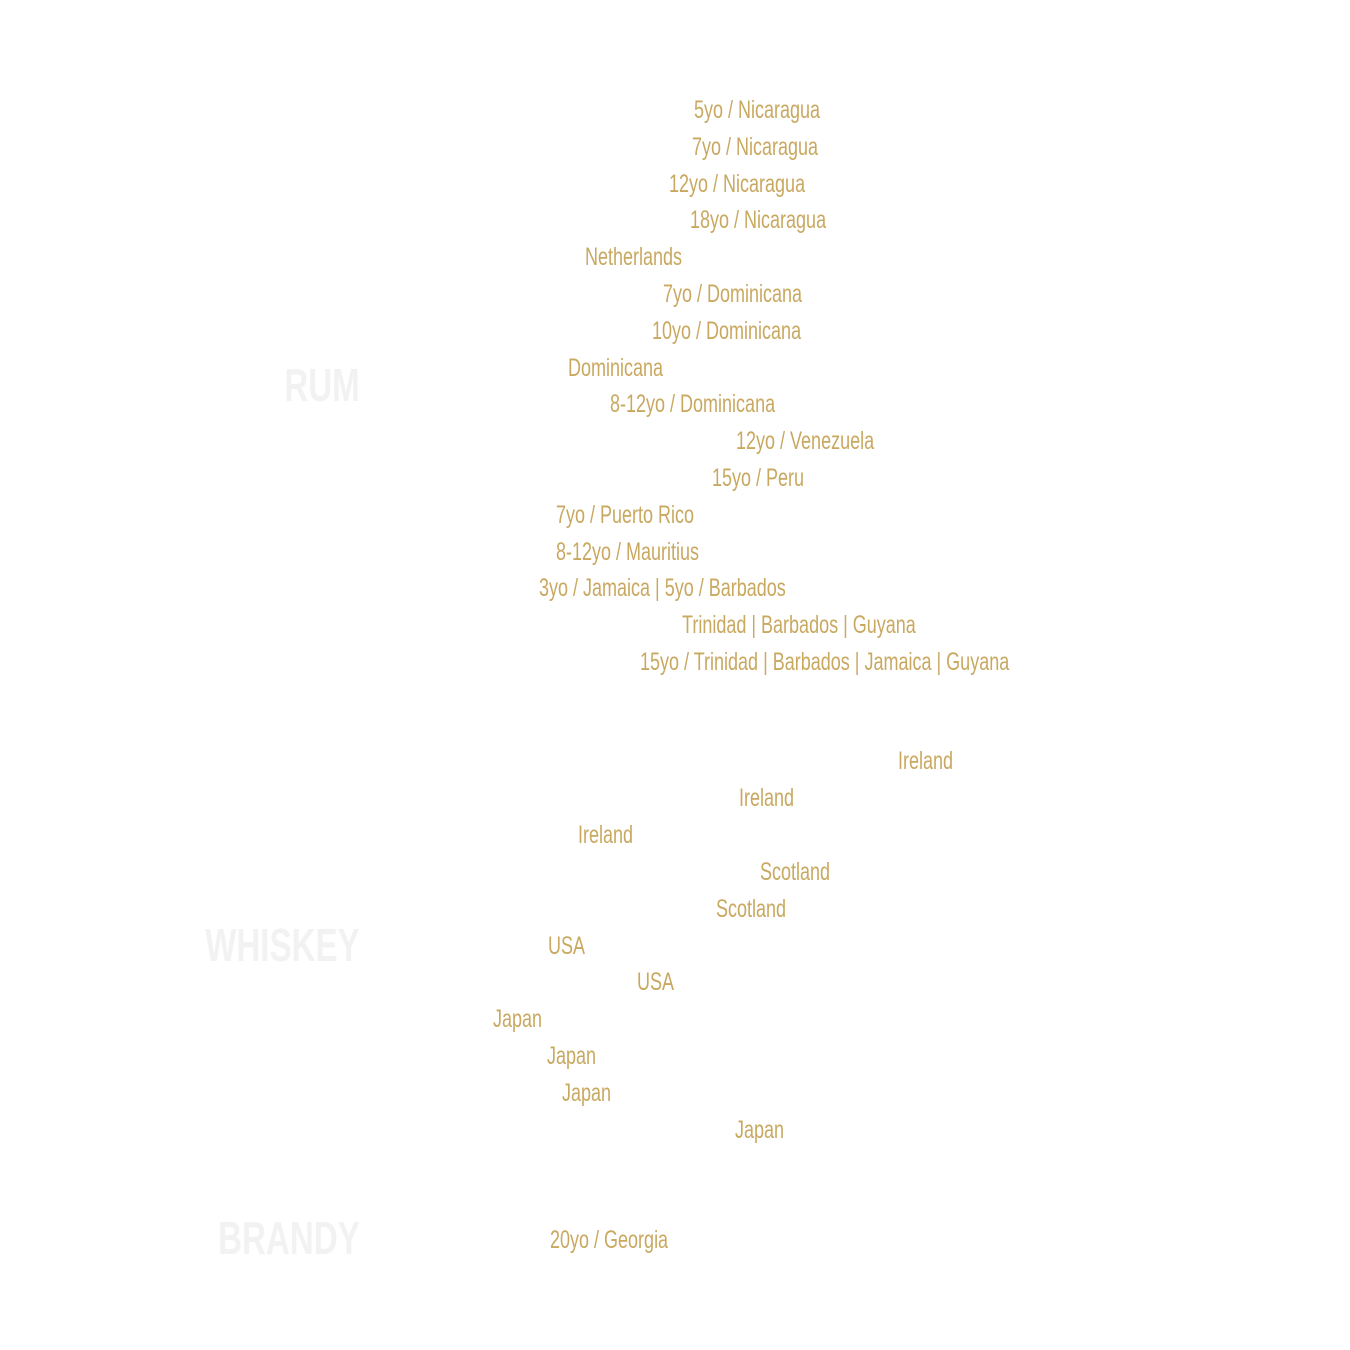 The image size is (1350, 1350). I want to click on section-title: WHISKEY, so click(282, 945).